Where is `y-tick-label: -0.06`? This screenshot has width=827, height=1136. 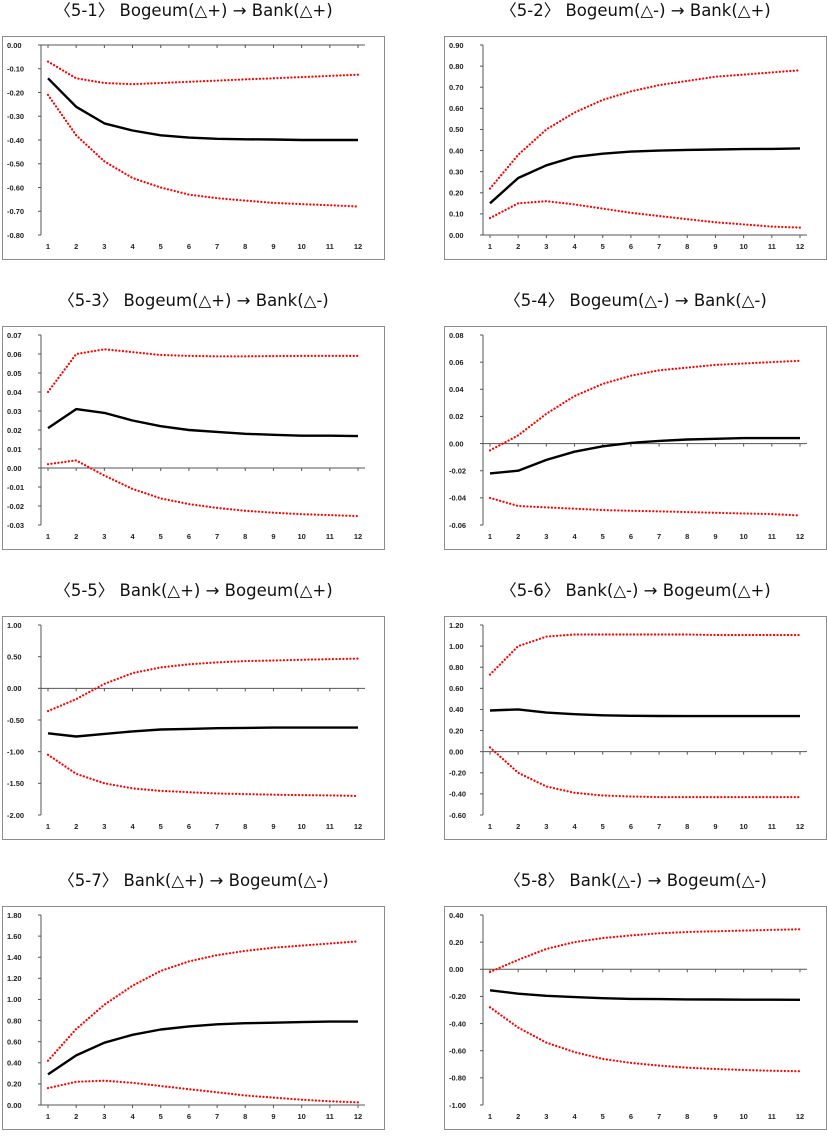
y-tick-label: -0.06 is located at coordinates (457, 525).